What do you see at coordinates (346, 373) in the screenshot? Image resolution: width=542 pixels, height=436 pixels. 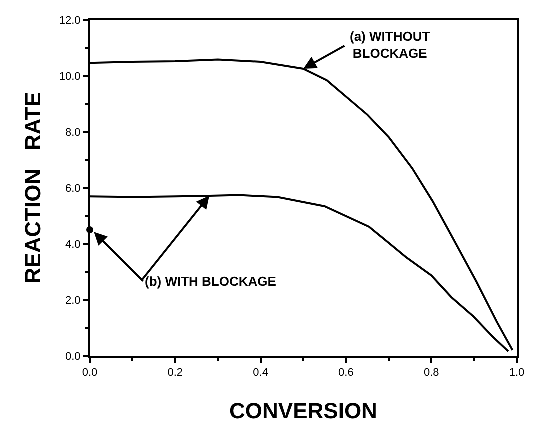 I see `x-tick-label: 0.6` at bounding box center [346, 373].